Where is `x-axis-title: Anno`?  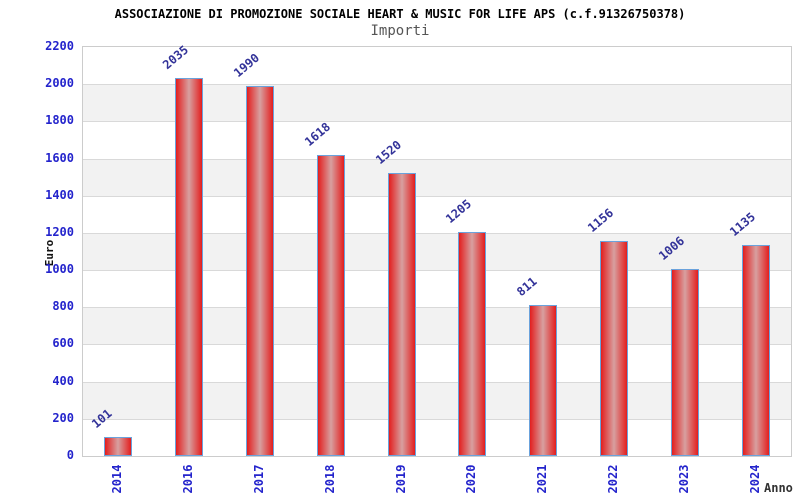
x-axis-title: Anno is located at coordinates (778, 488).